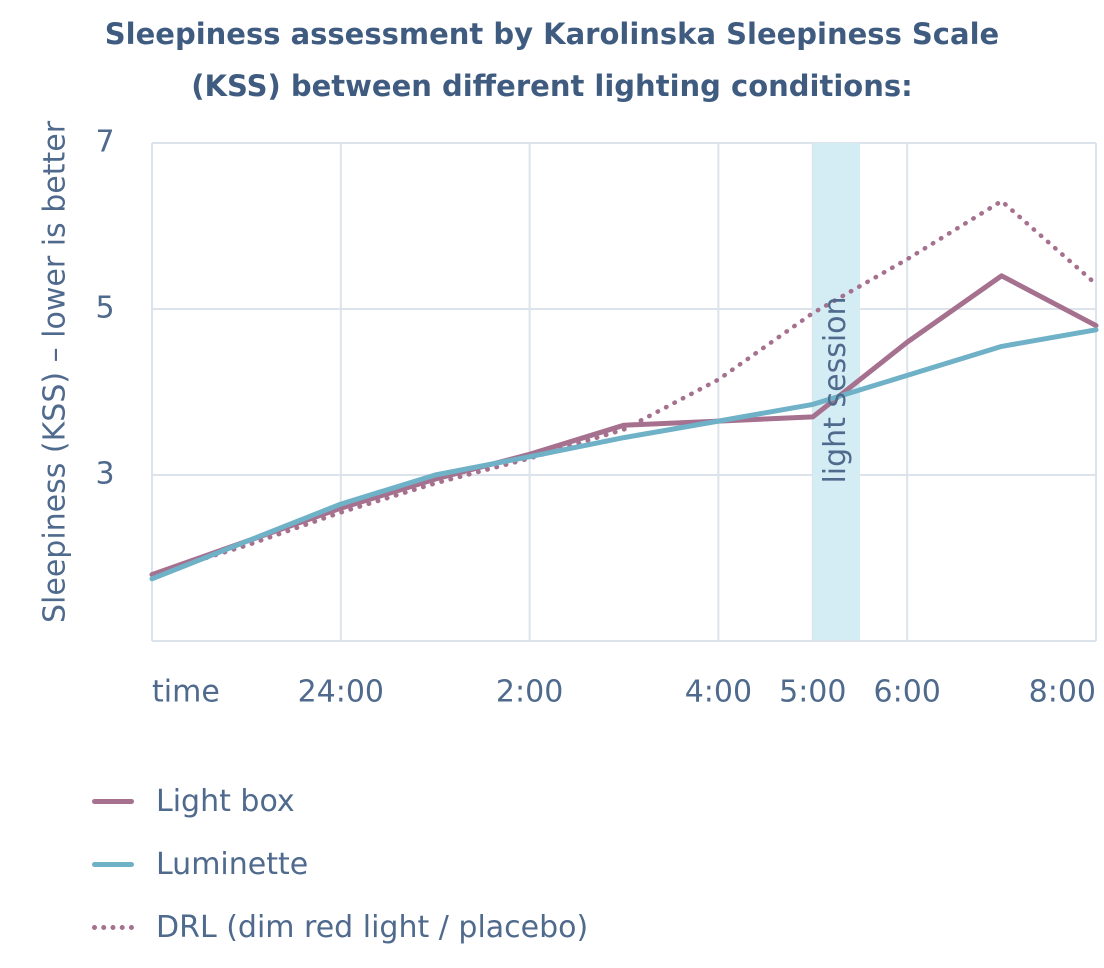  Describe the element at coordinates (1062, 692) in the screenshot. I see `x-tick-label: 8:00` at that location.